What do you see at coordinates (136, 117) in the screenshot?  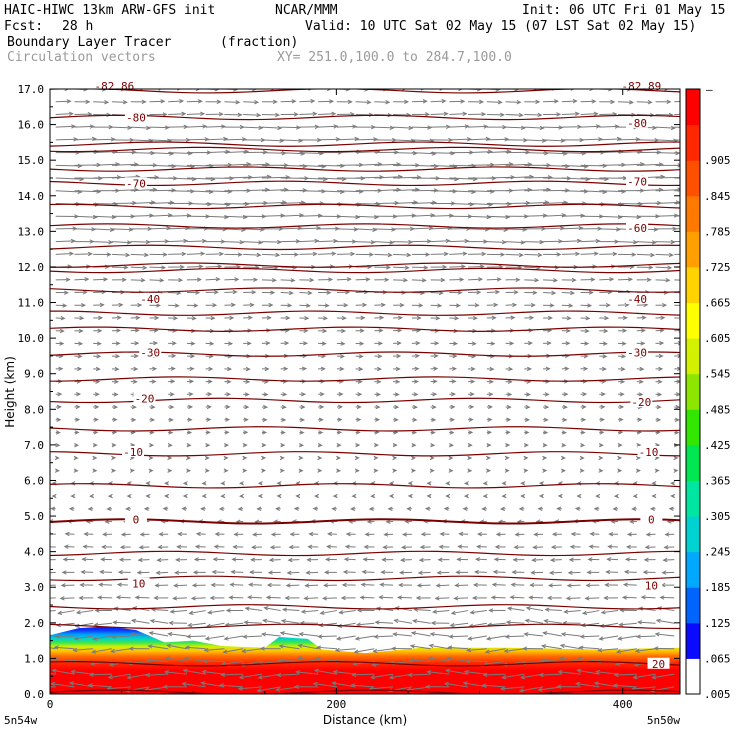 I see `contour-label: -80` at bounding box center [136, 117].